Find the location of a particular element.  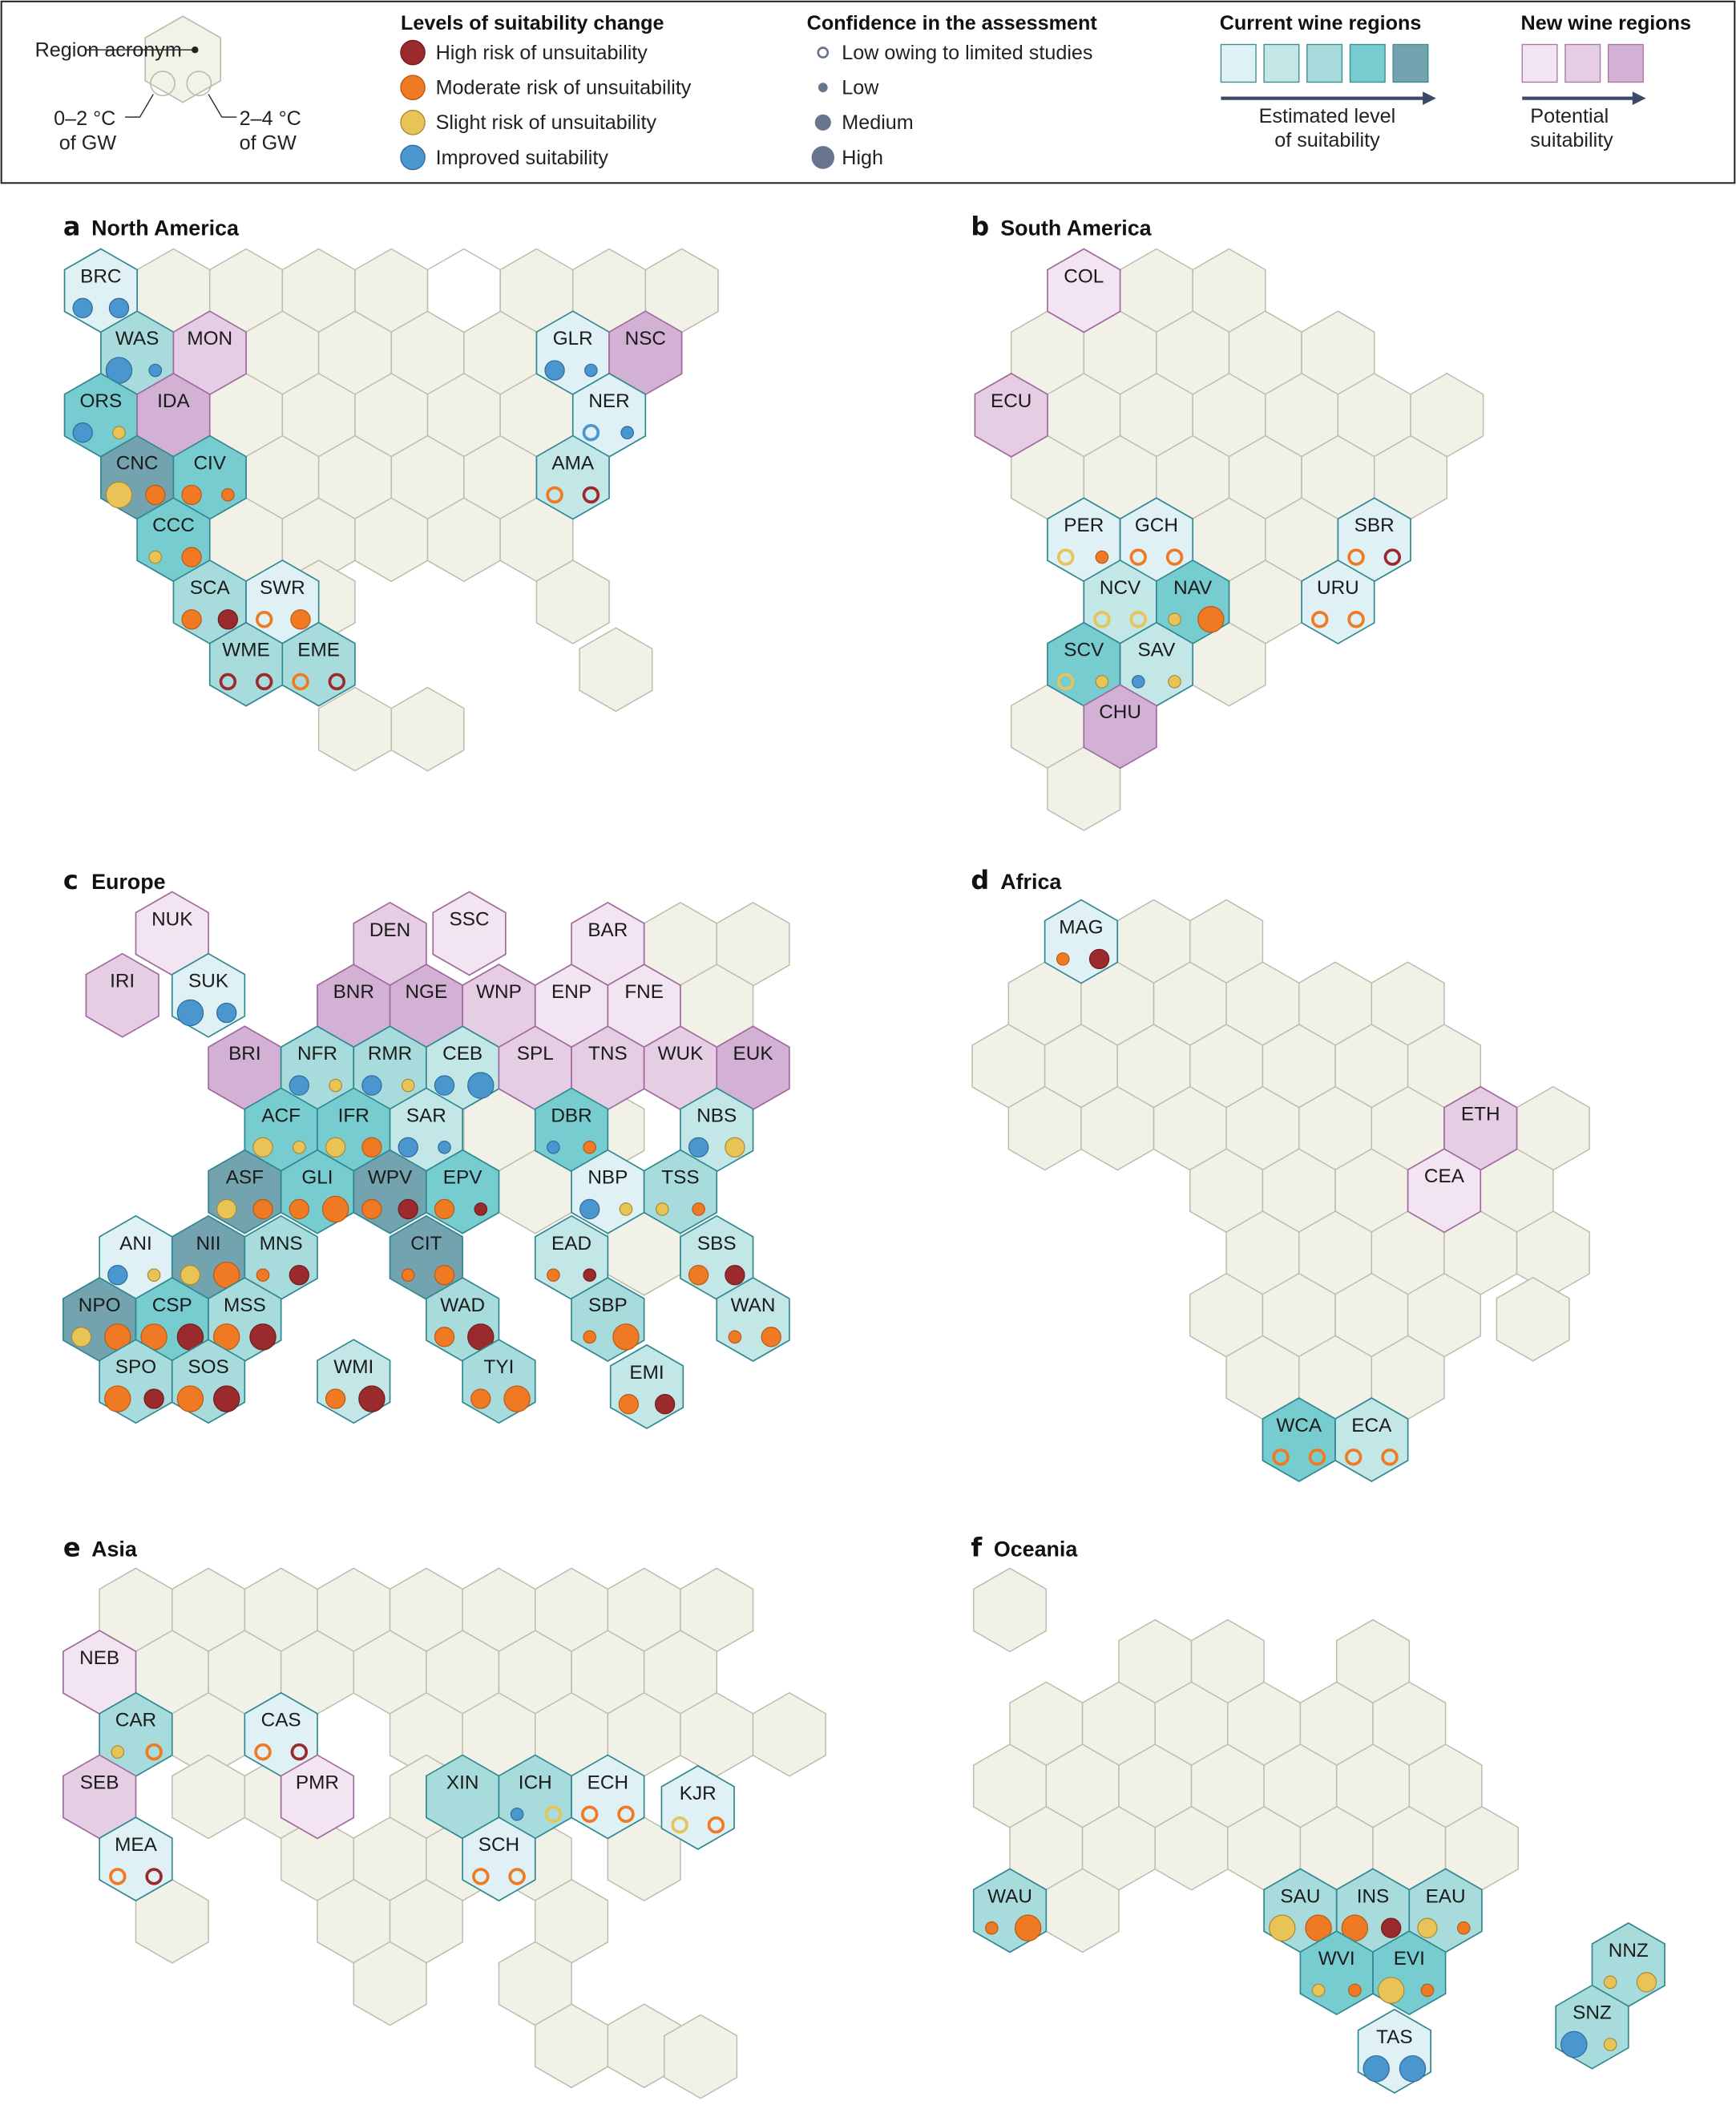

region-hex-ceb: CEB is located at coordinates (463, 1068).